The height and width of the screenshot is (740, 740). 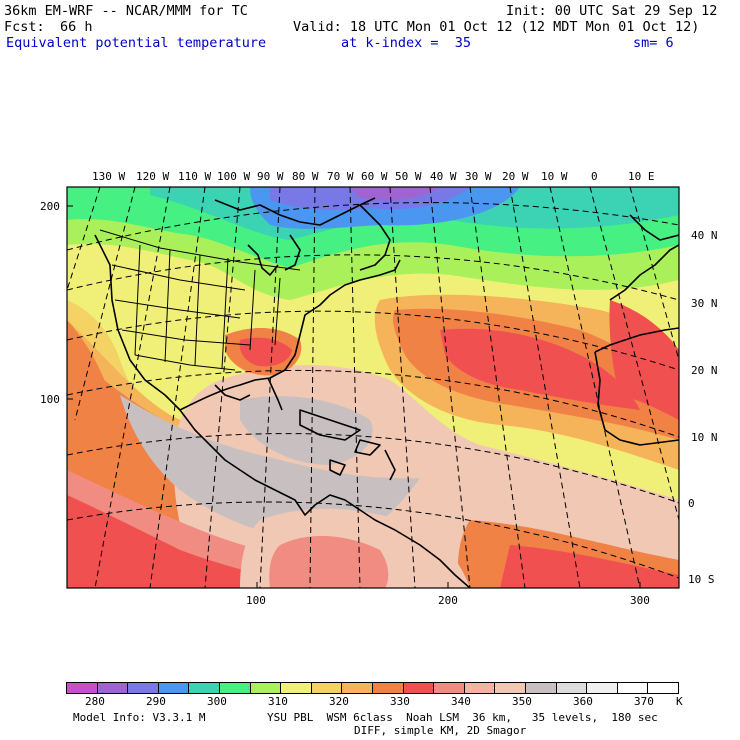 I want to click on grid-y-label: 200, so click(x=50, y=206).